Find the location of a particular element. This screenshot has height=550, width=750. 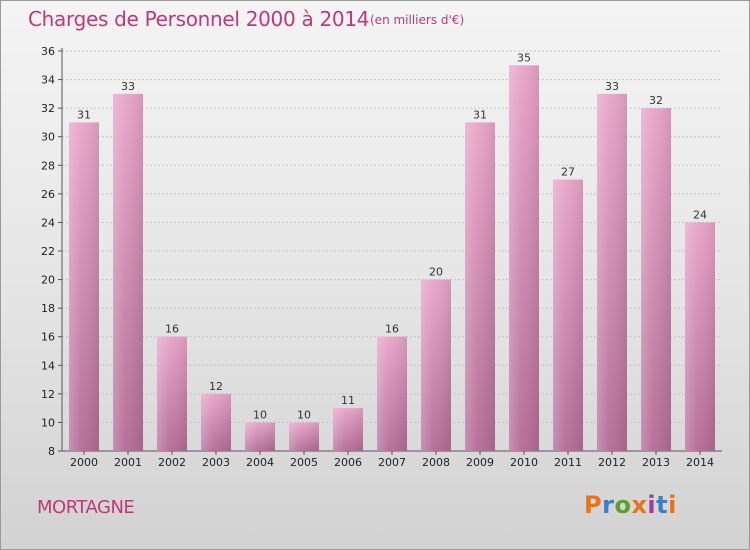

y-tick-label: 26 is located at coordinates (48, 194).